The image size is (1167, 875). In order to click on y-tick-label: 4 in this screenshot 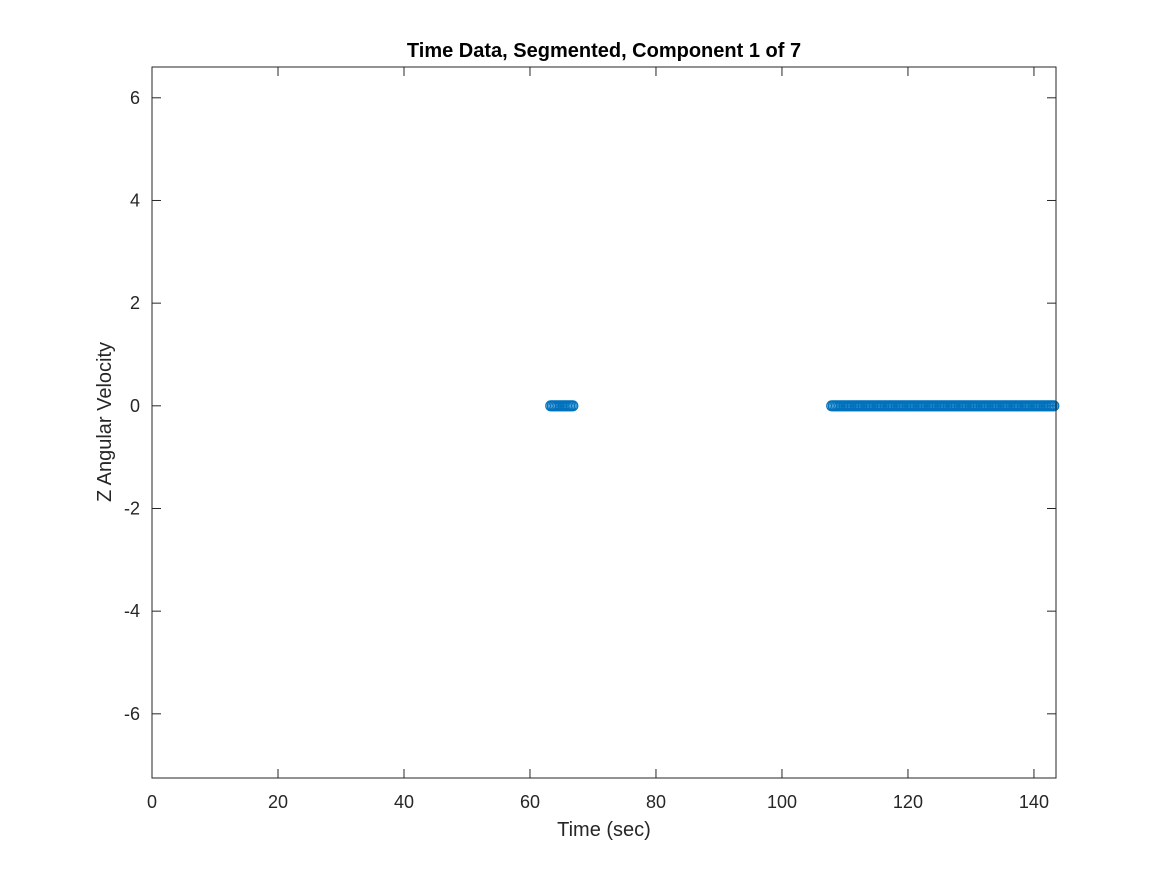, I will do `click(135, 200)`.